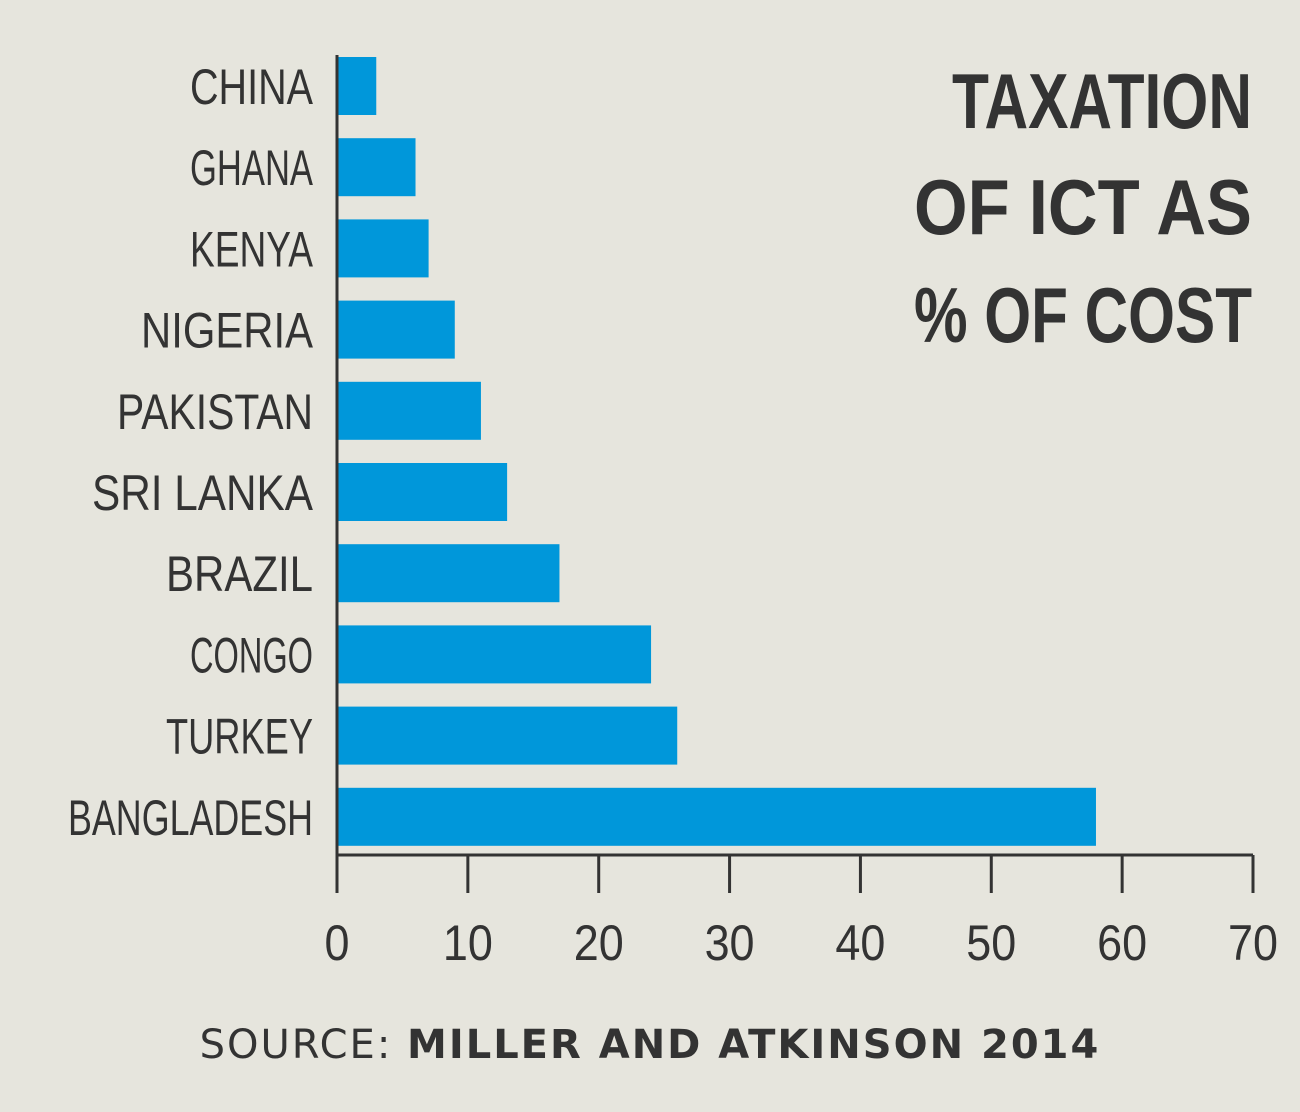 This screenshot has width=1300, height=1112. Describe the element at coordinates (599, 943) in the screenshot. I see `x-tick-label-20: 20` at that location.